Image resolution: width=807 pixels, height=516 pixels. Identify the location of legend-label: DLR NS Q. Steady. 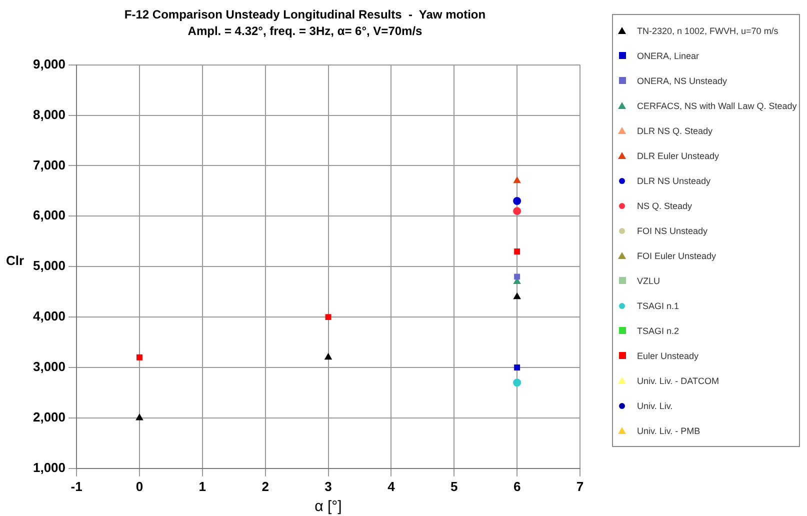
(675, 131).